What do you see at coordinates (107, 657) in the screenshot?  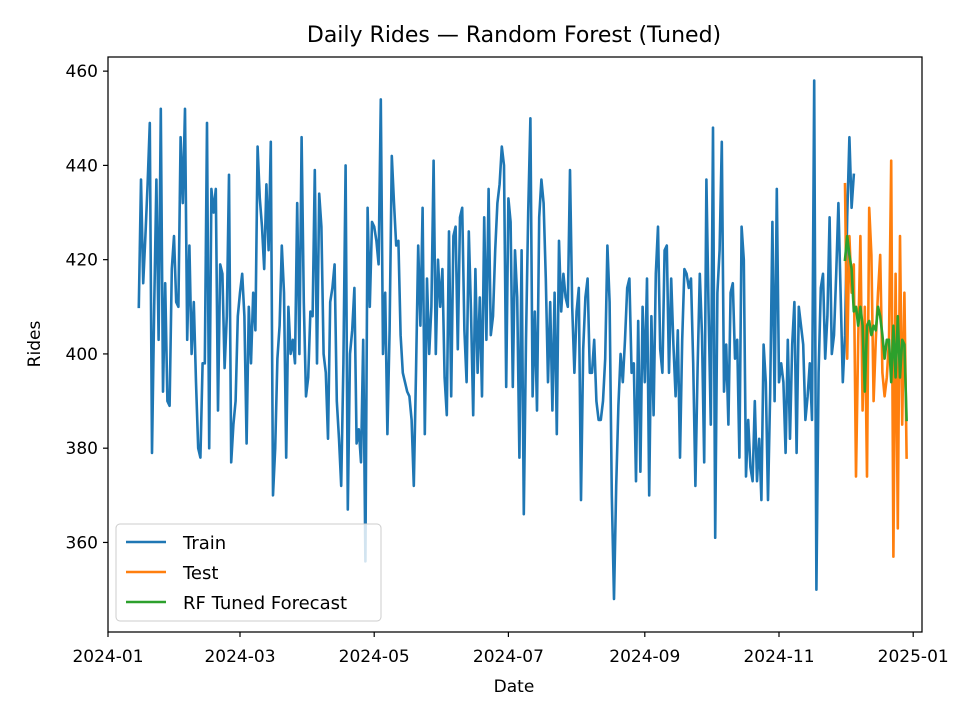 I see `x-tick-label: 2024-01` at bounding box center [107, 657].